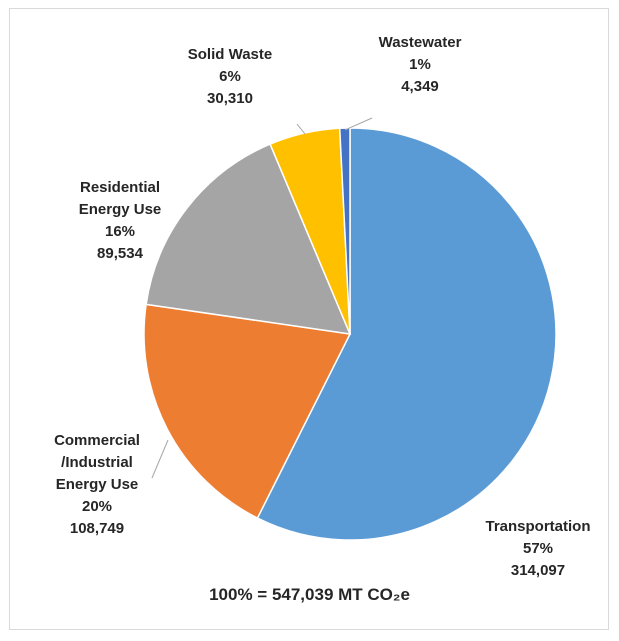 The image size is (619, 641). I want to click on label-residential-name-2: Energy Use, so click(120, 209).